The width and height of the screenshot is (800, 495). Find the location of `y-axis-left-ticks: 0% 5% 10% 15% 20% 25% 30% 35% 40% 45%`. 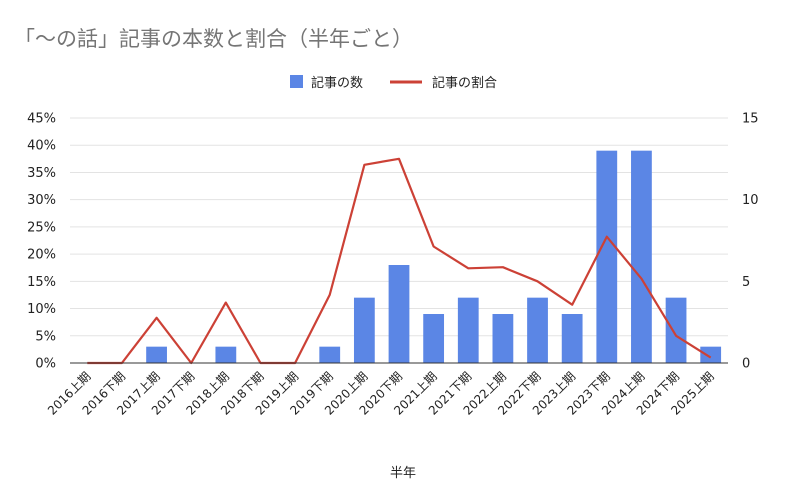

y-axis-left-ticks: 0% 5% 10% 15% 20% 25% 30% 35% 40% 45% is located at coordinates (41, 242).